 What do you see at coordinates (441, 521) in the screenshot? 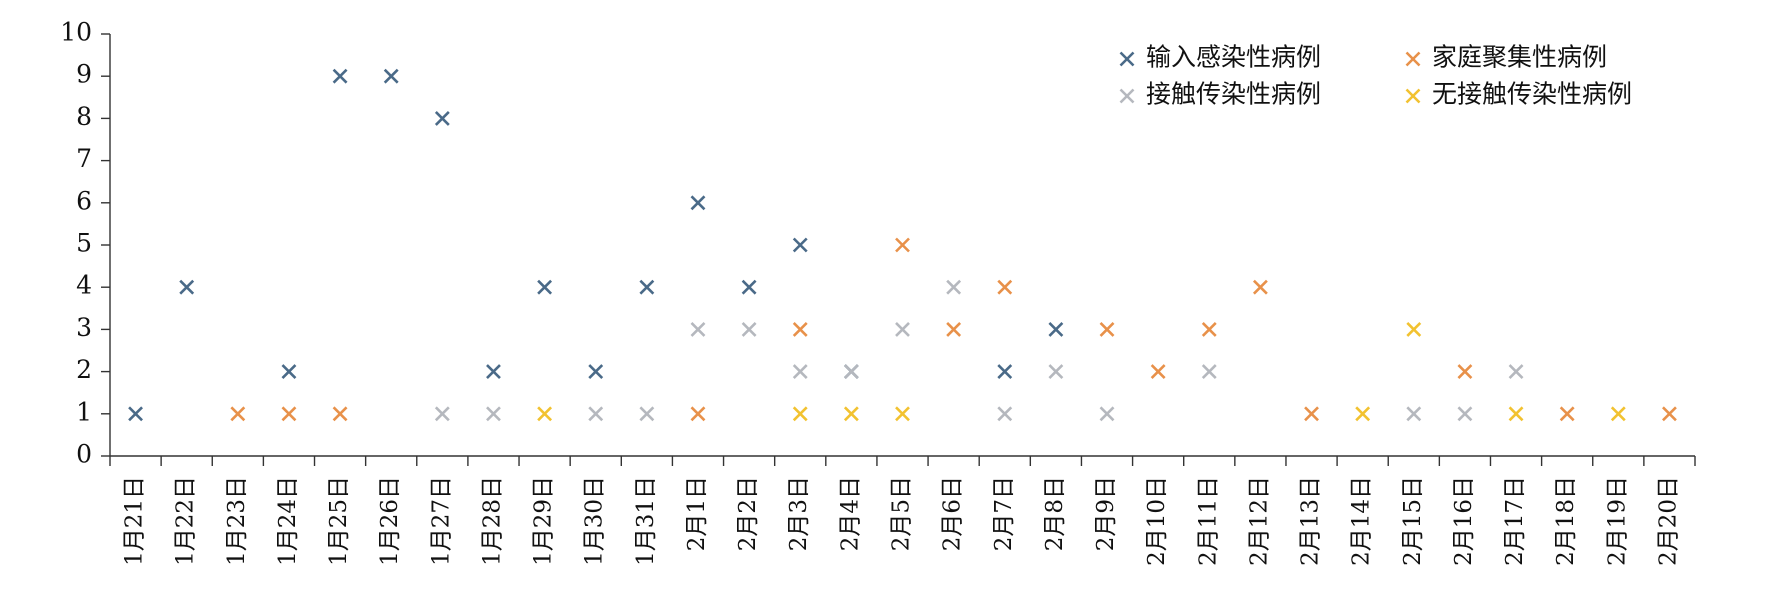
I see `x-tick-label: 1月27日` at bounding box center [441, 521].